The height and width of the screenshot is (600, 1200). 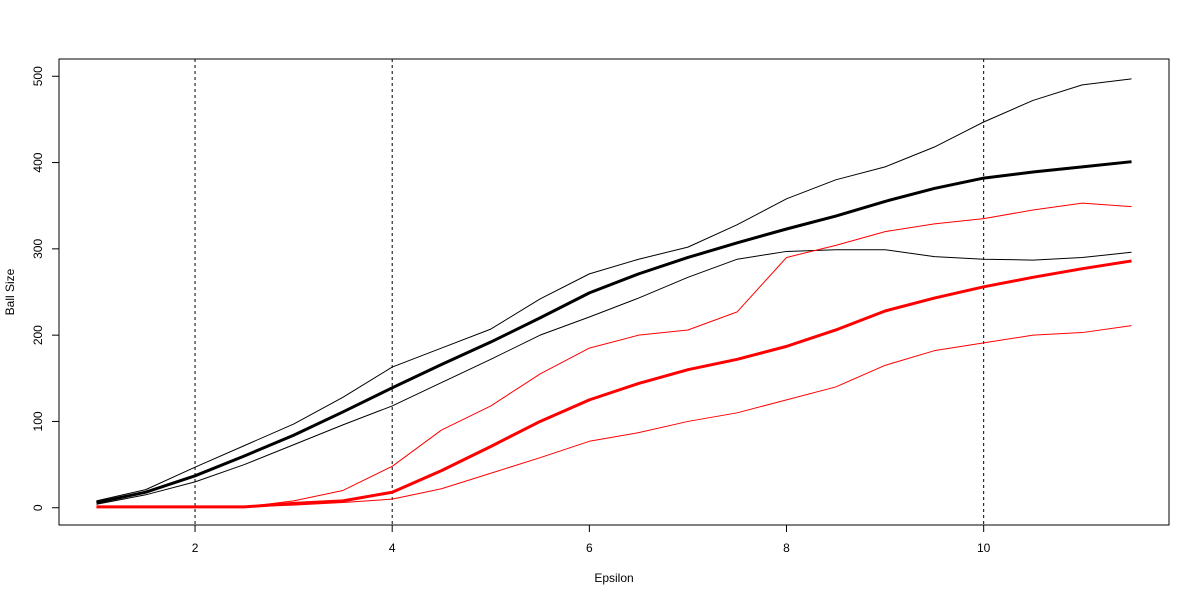 I want to click on y-axis-label: Ball Size, so click(x=10, y=291).